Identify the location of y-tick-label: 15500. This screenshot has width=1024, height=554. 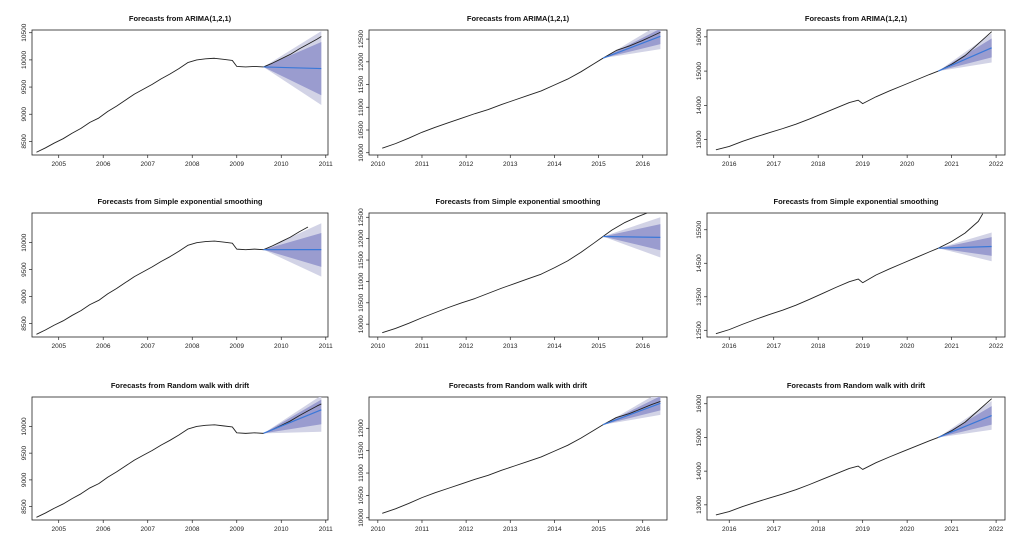
(699, 229).